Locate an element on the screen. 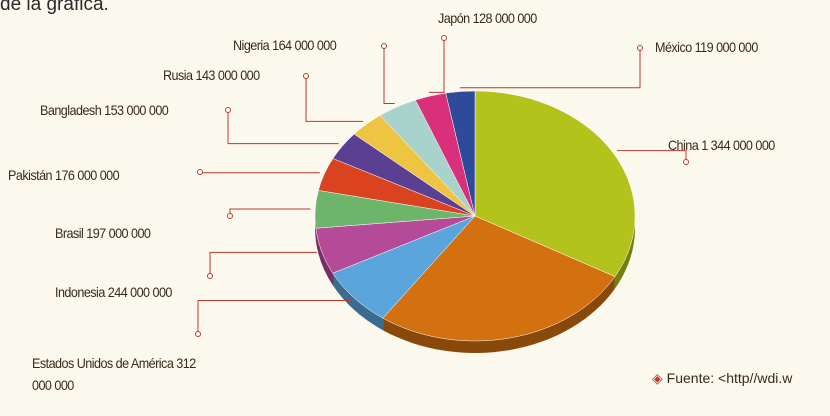 Image resolution: width=830 pixels, height=416 pixels. slice-label: Pakistán 176 000 000 is located at coordinates (64, 175).